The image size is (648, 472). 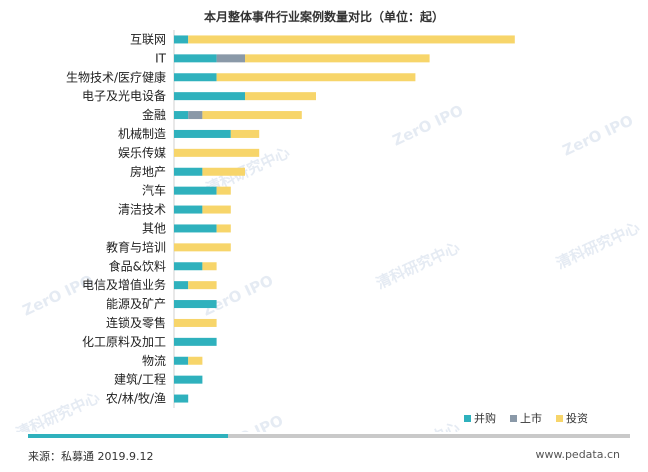 What do you see at coordinates (142, 152) in the screenshot?
I see `category-label: 娱乐传媒` at bounding box center [142, 152].